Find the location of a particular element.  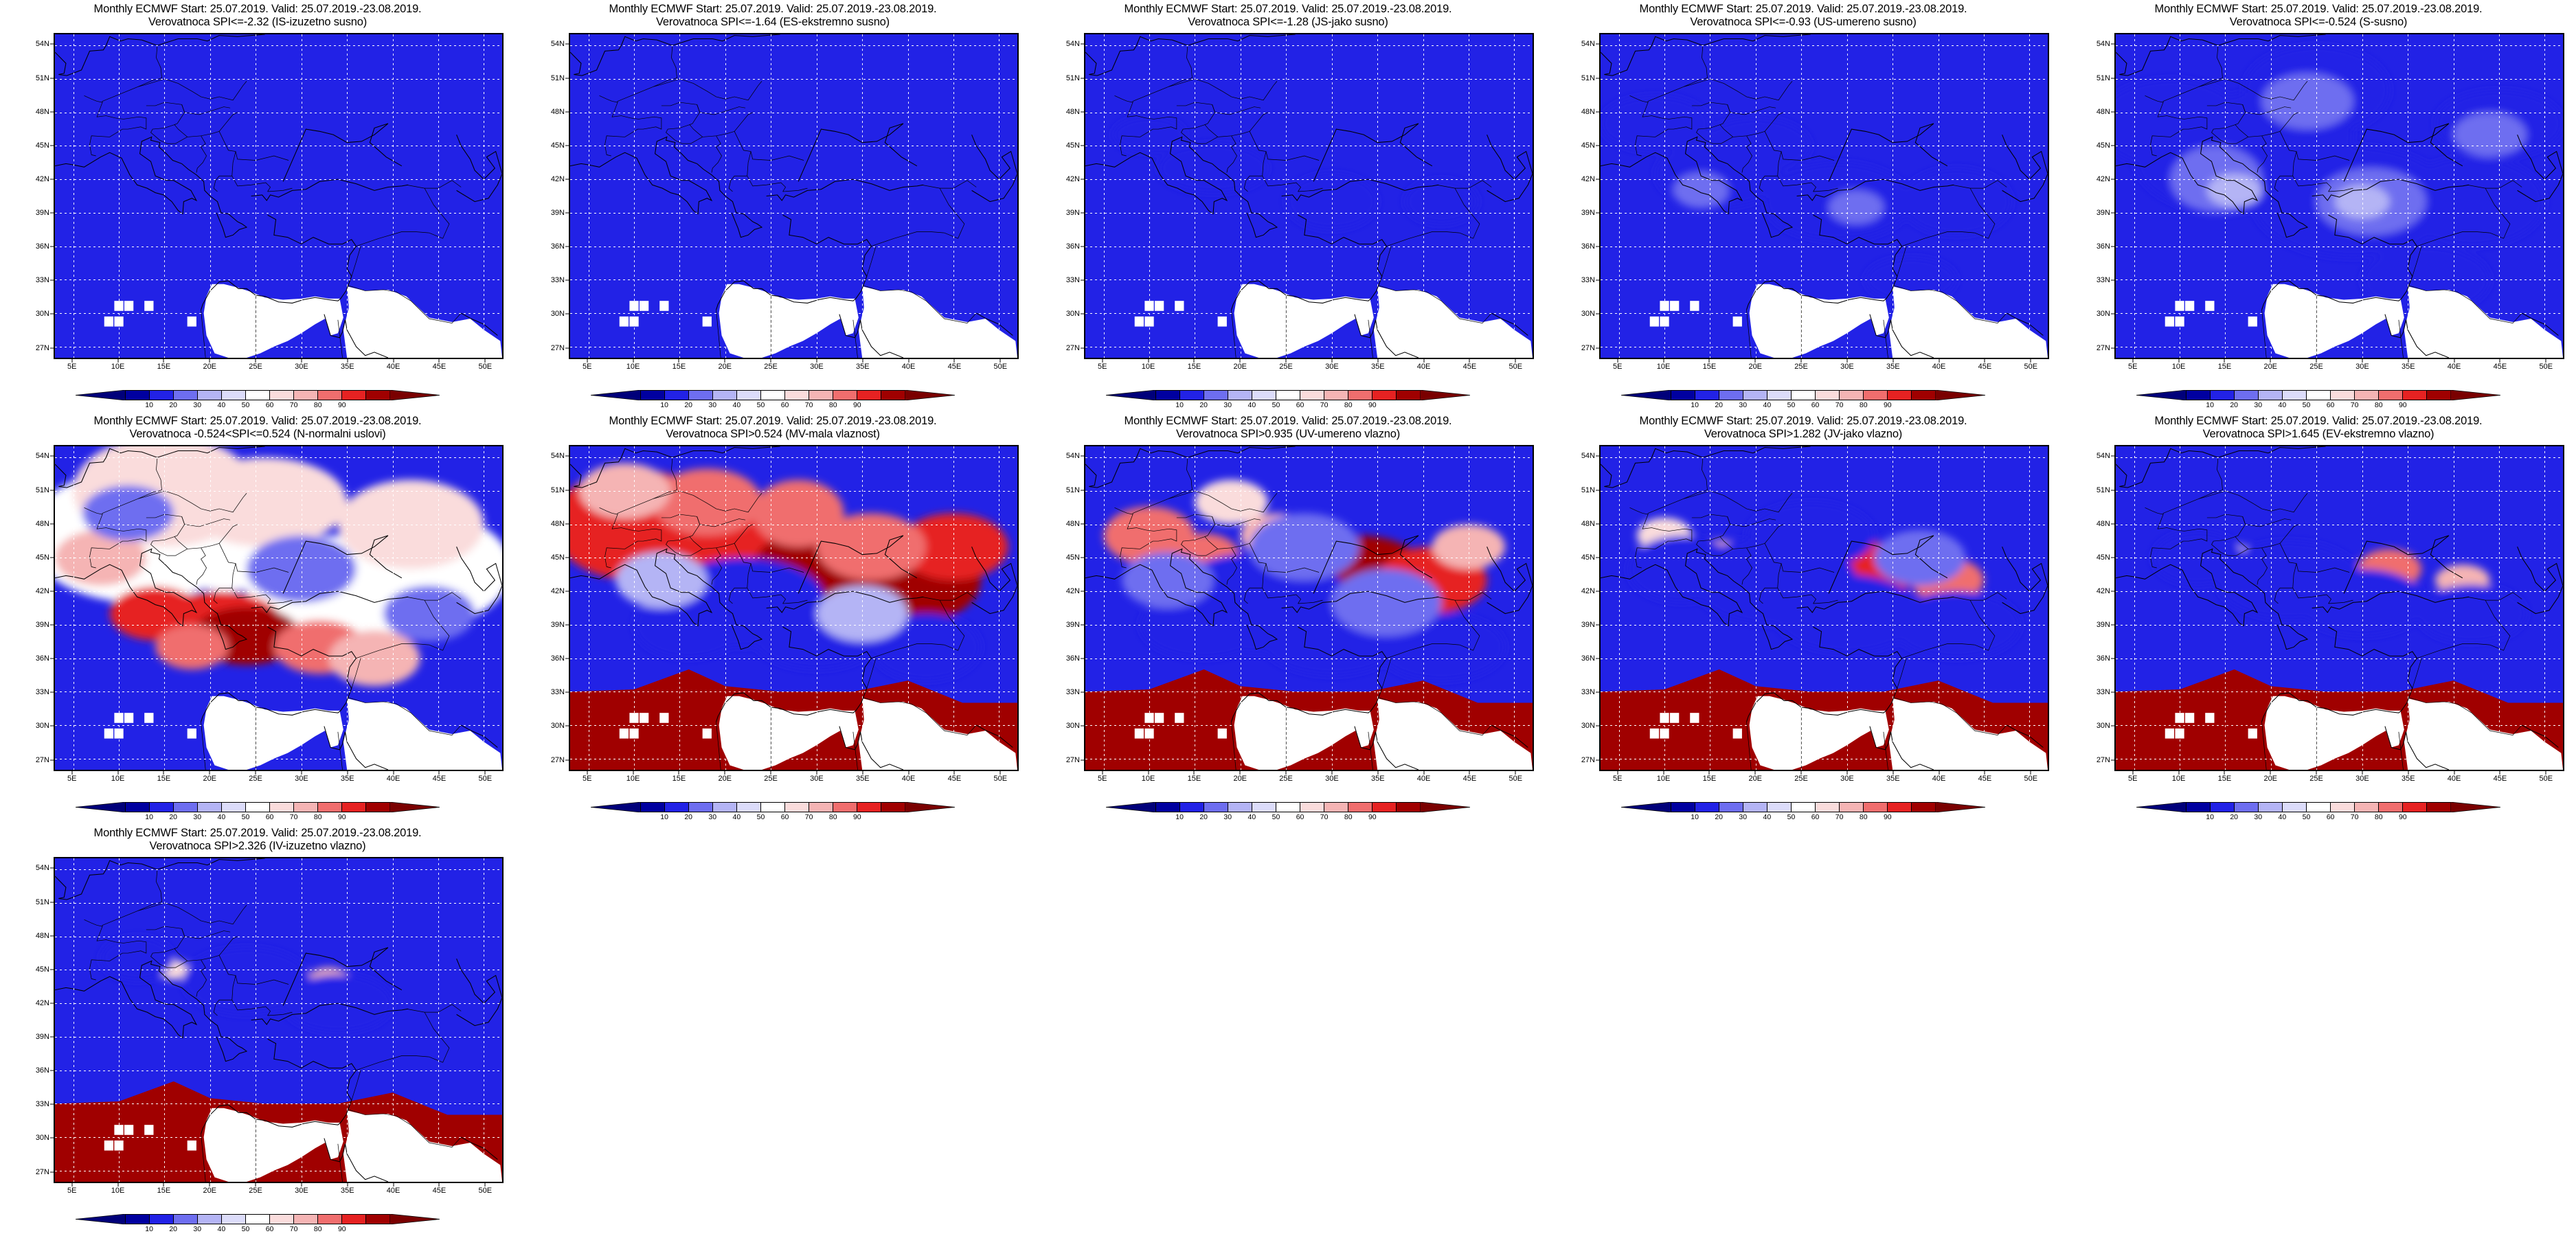

colorbar-tick-label: 90 is located at coordinates (2402, 817).